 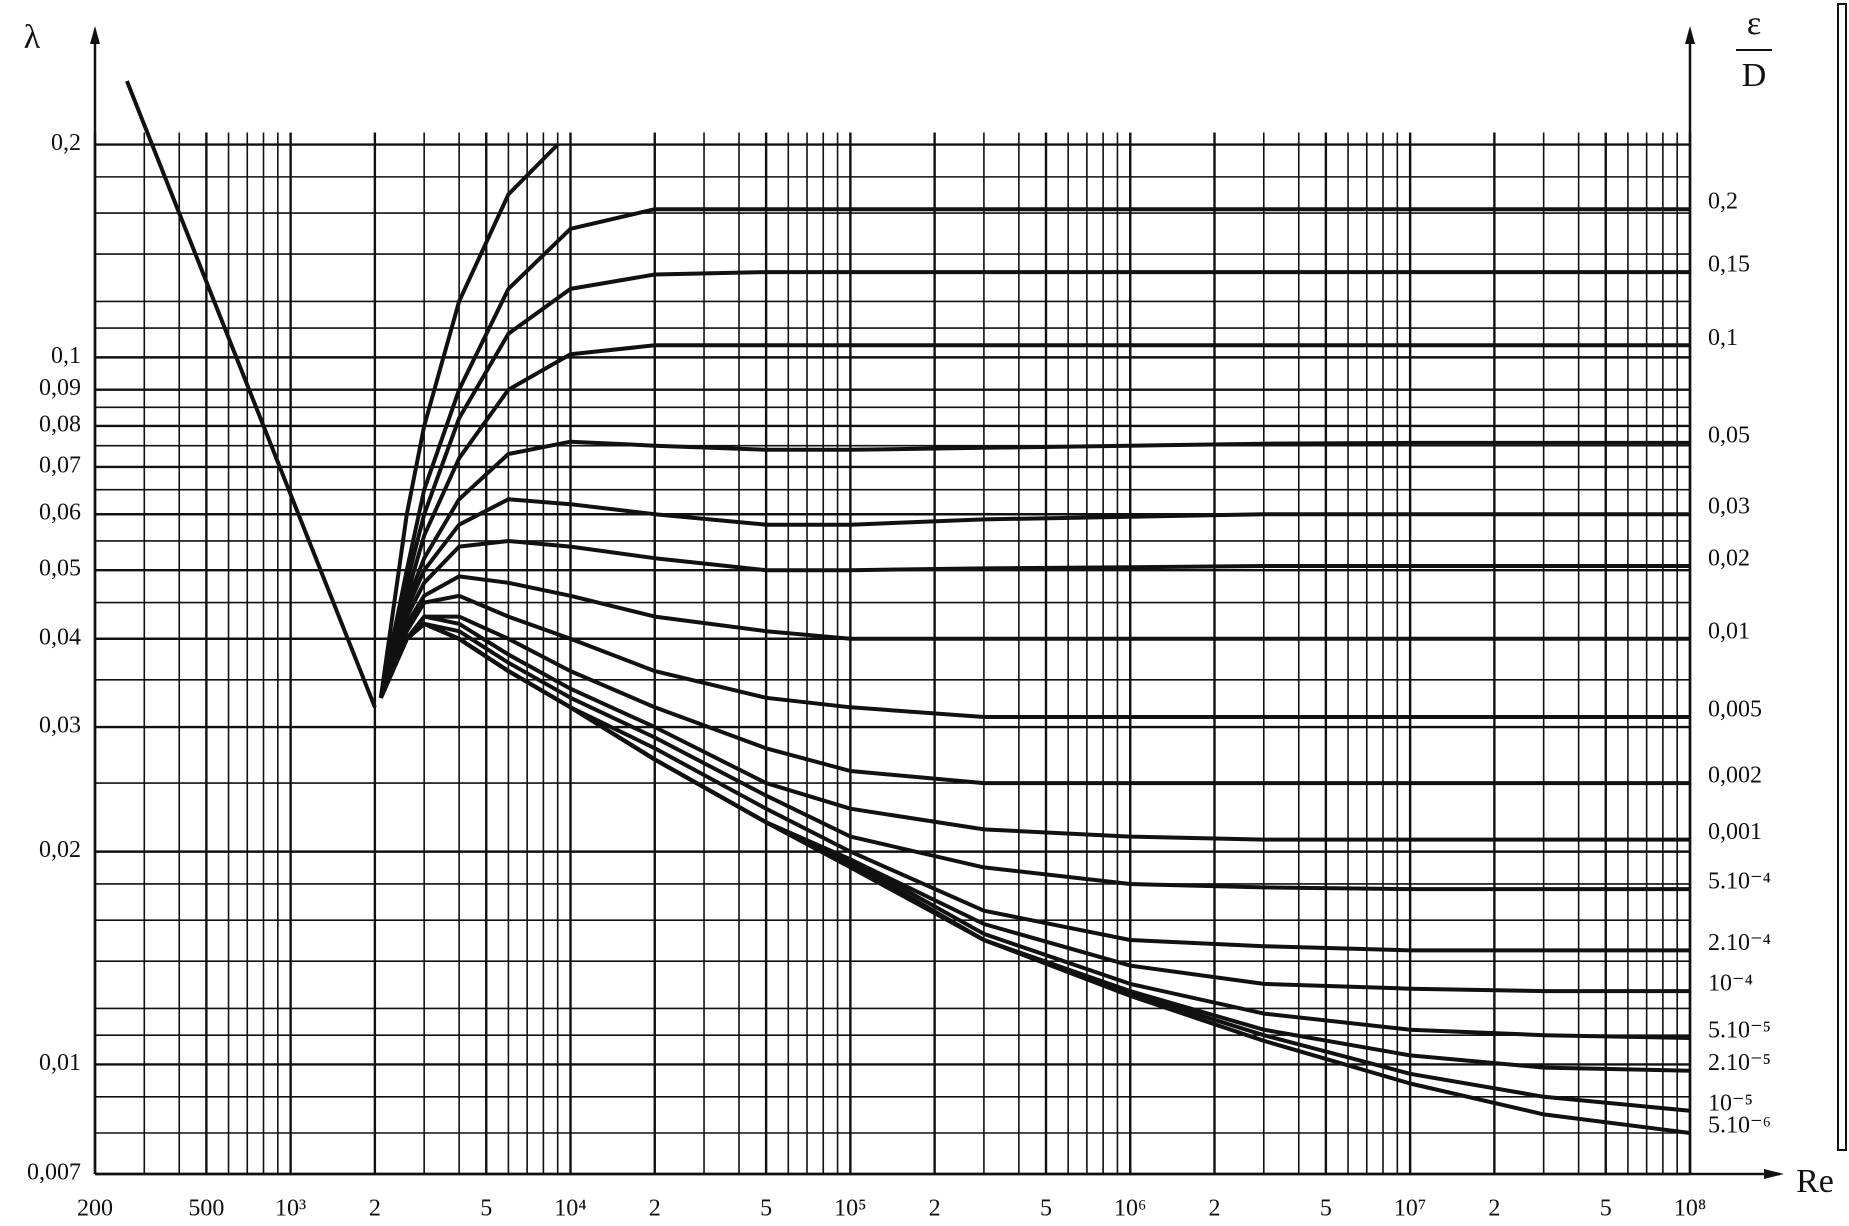 I want to click on x-tick-label: 500, so click(x=206, y=1209).